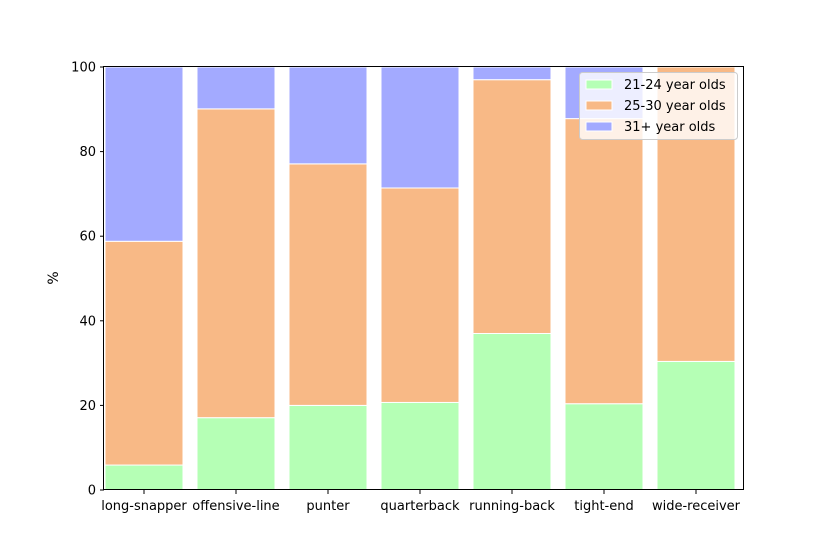 The image size is (827, 554). What do you see at coordinates (420, 506) in the screenshot?
I see `x-tick-label: quarterback` at bounding box center [420, 506].